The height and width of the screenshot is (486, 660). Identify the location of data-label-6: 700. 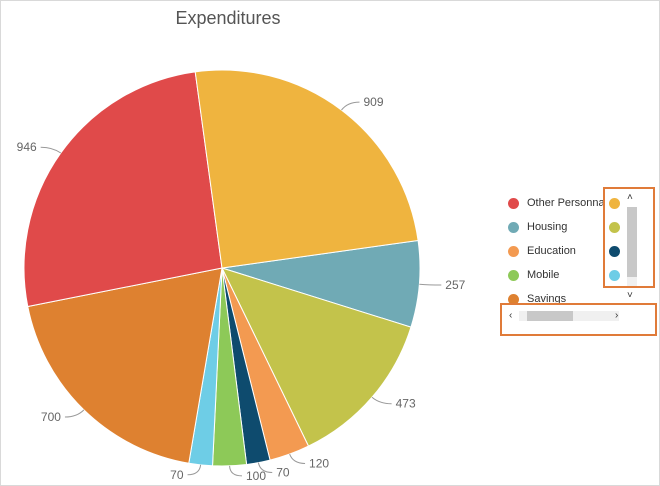
(51, 417).